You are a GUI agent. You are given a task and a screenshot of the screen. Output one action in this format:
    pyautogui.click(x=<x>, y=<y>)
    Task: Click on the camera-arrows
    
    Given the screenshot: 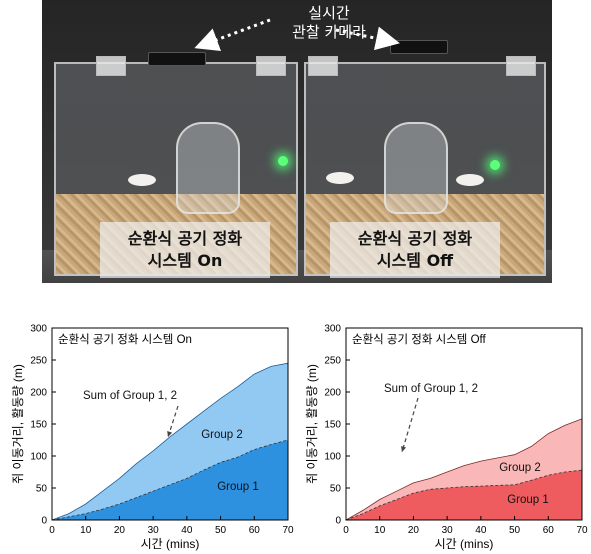 What is the action you would take?
    pyautogui.click(x=297, y=34)
    